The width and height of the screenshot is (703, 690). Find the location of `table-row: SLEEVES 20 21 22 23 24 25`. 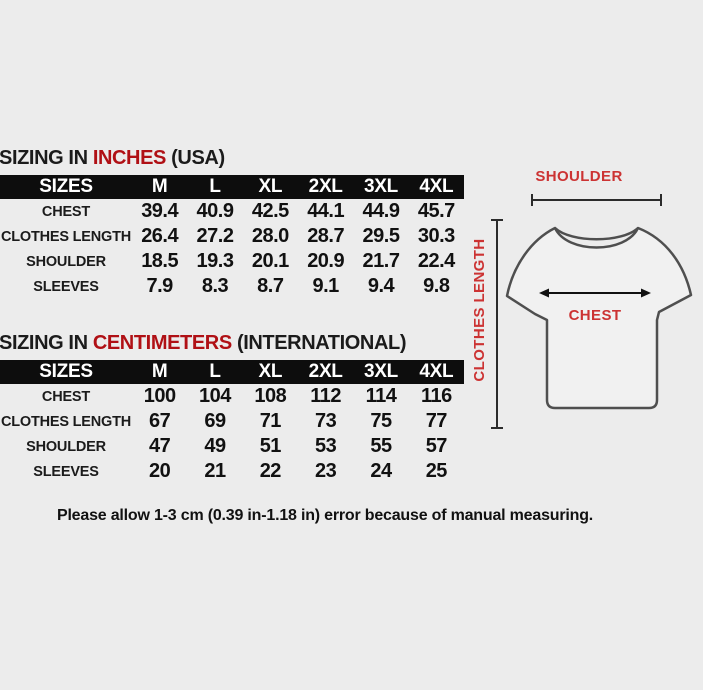

table-row: SLEEVES 20 21 22 23 24 25 is located at coordinates (232, 471).